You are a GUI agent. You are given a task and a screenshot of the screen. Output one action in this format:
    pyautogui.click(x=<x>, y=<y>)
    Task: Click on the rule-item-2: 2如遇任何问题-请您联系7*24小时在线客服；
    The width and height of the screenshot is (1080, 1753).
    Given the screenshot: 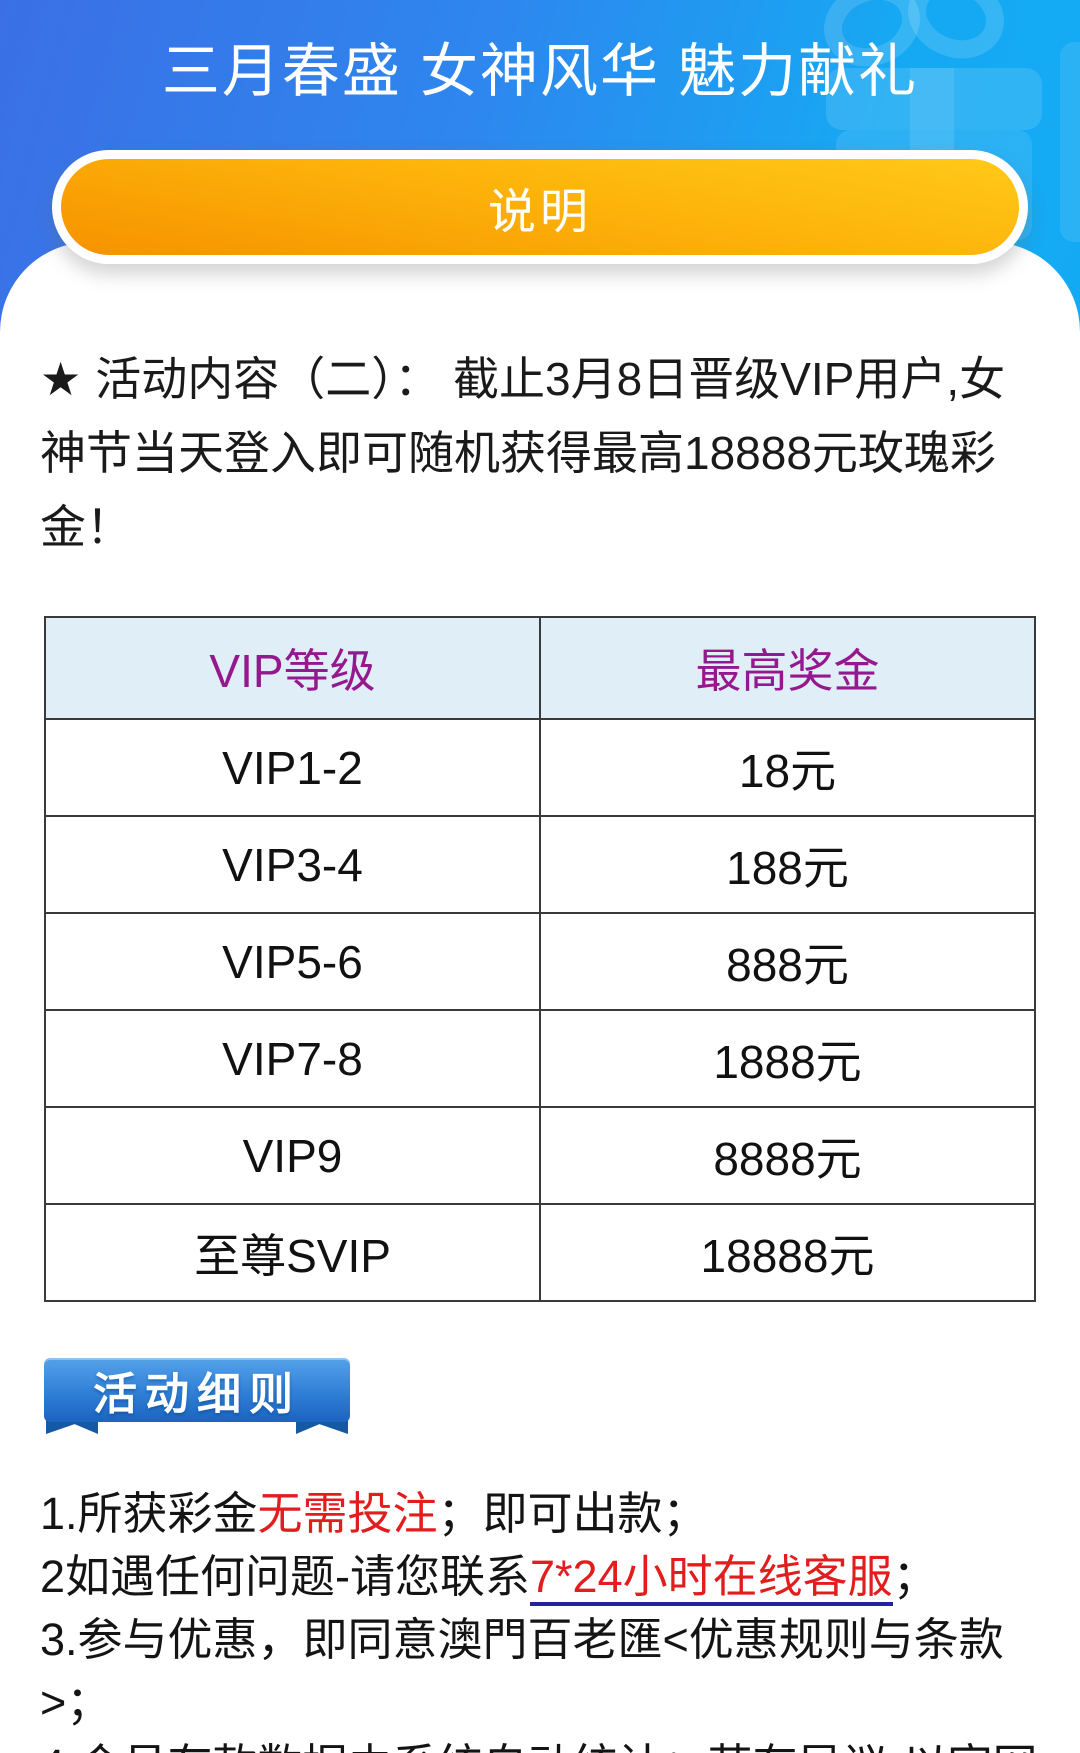 What is the action you would take?
    pyautogui.click(x=540, y=1576)
    